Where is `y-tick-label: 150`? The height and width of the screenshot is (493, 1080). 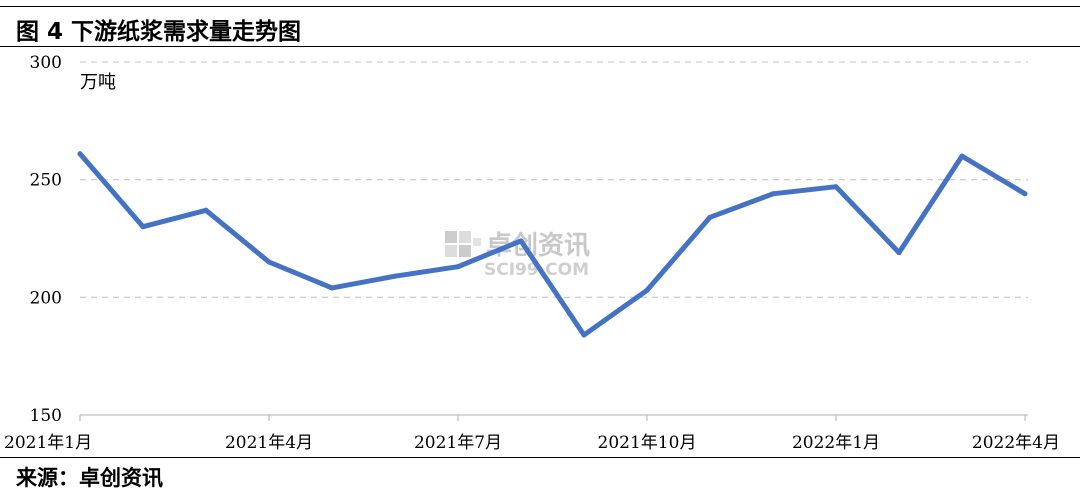 y-tick-label: 150 is located at coordinates (46, 416).